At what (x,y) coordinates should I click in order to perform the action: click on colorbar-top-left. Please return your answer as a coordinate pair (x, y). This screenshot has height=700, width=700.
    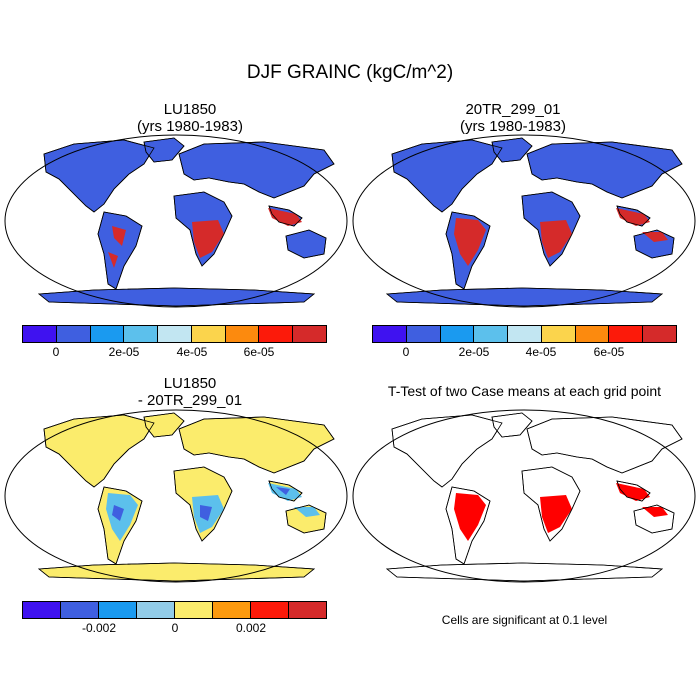
    Looking at the image, I should click on (174, 334).